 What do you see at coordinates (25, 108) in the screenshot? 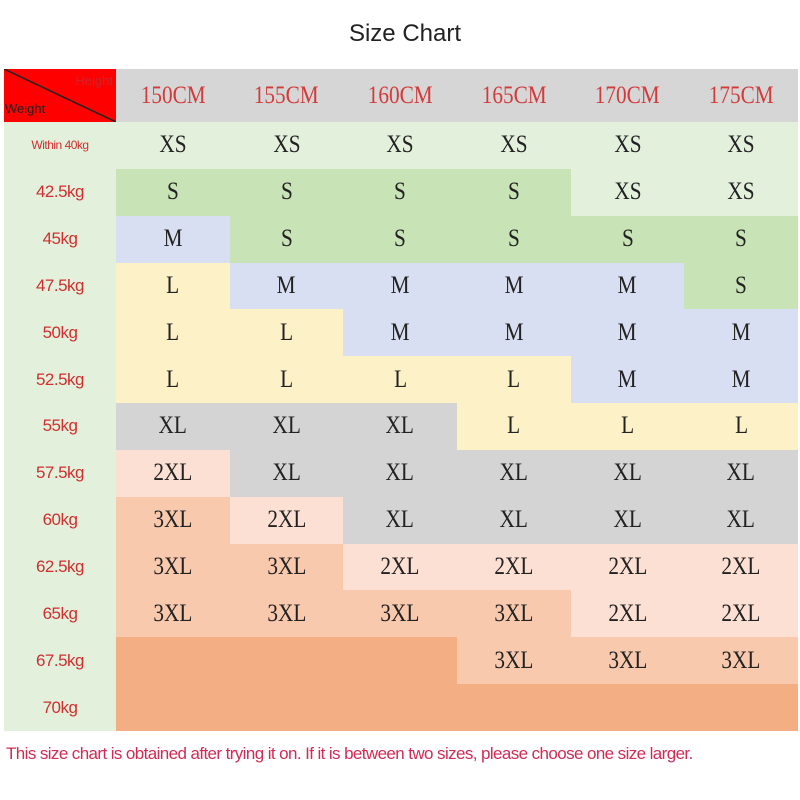
I see `weight-axis-label: Weight` at bounding box center [25, 108].